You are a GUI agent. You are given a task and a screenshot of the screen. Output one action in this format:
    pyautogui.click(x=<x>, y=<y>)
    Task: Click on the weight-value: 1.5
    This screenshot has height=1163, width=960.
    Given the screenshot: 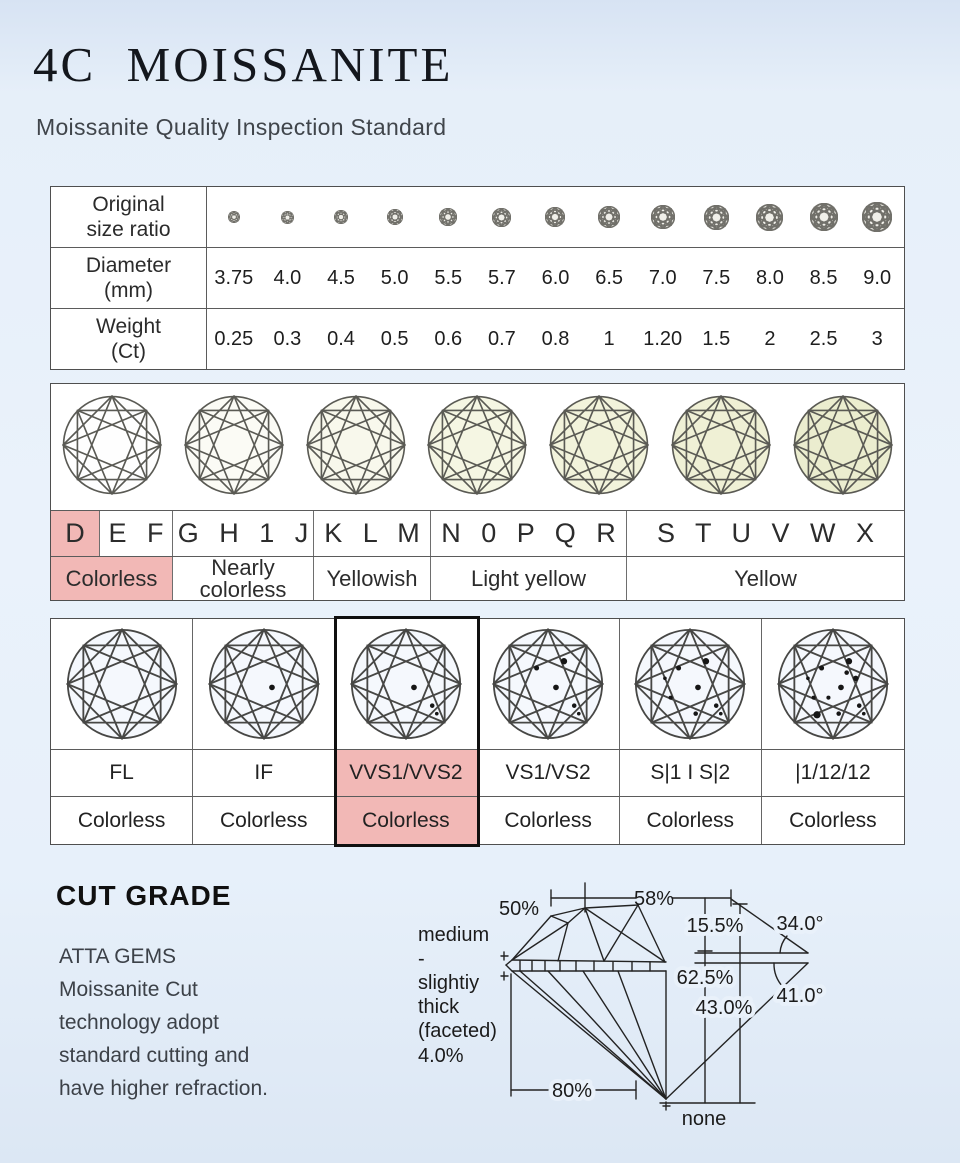 What is the action you would take?
    pyautogui.click(x=716, y=338)
    